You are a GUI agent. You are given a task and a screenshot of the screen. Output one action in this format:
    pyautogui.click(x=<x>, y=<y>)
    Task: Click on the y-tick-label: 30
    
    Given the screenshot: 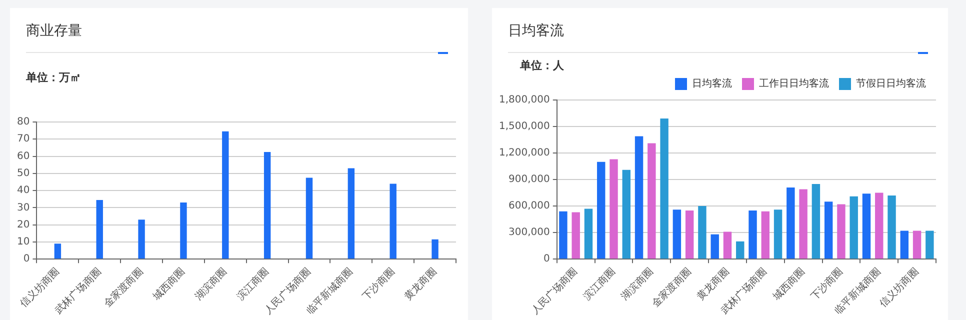 What is the action you would take?
    pyautogui.click(x=23, y=208)
    